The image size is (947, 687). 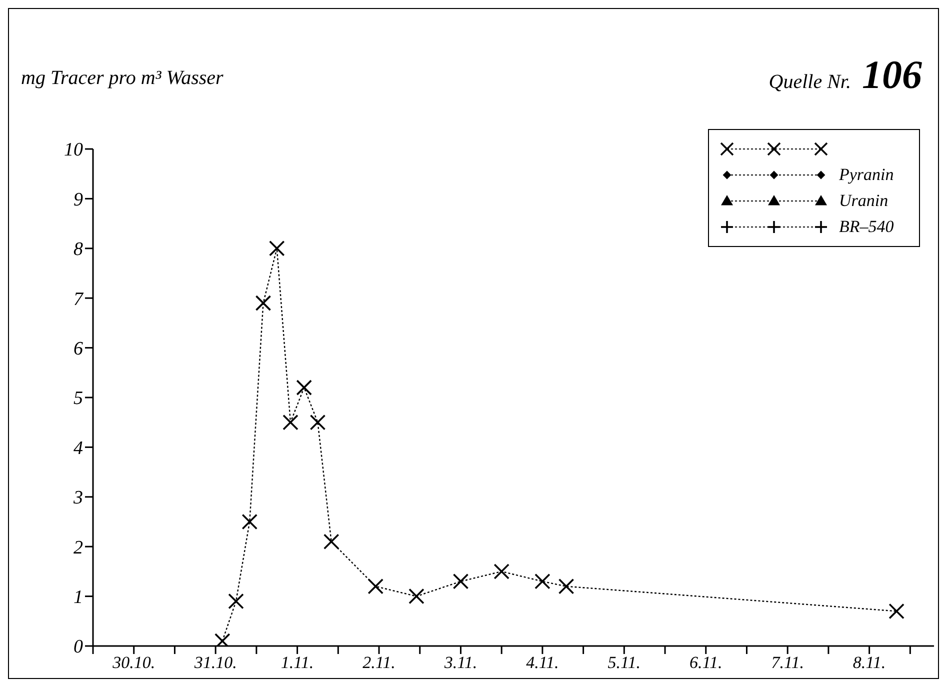 What do you see at coordinates (79, 299) in the screenshot?
I see `y-tick-label: 7` at bounding box center [79, 299].